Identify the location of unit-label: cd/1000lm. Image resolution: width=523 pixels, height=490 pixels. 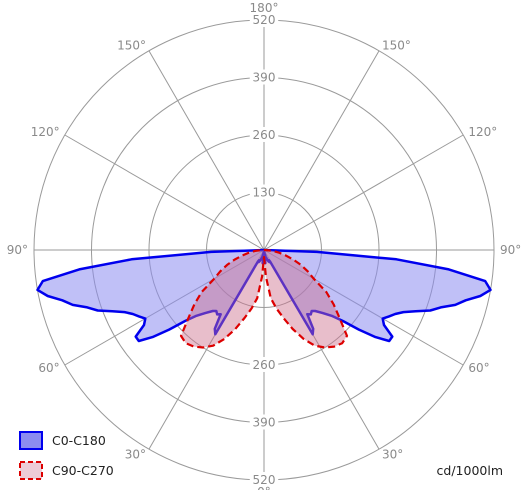
(470, 470).